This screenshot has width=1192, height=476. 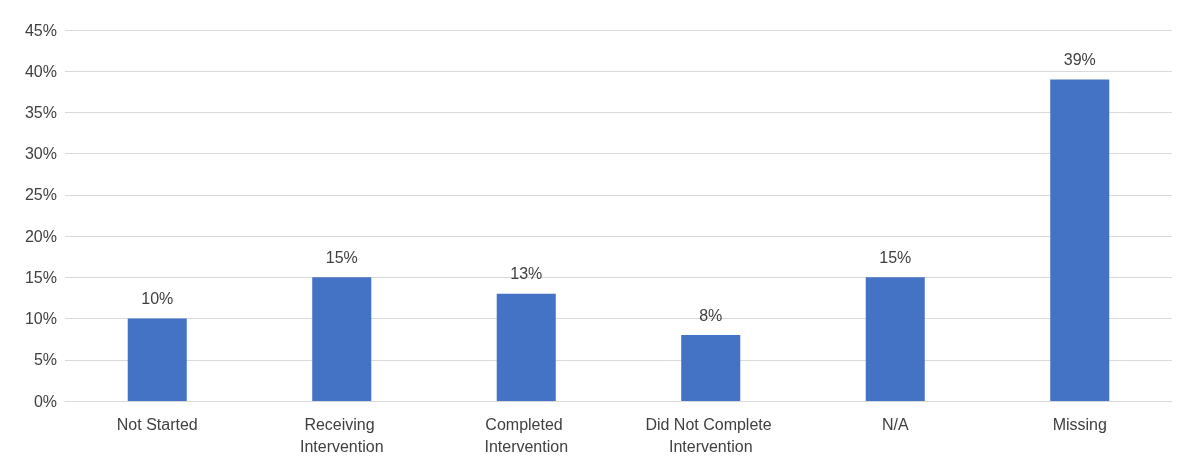 What do you see at coordinates (40, 195) in the screenshot?
I see `y-tick-label: 25%` at bounding box center [40, 195].